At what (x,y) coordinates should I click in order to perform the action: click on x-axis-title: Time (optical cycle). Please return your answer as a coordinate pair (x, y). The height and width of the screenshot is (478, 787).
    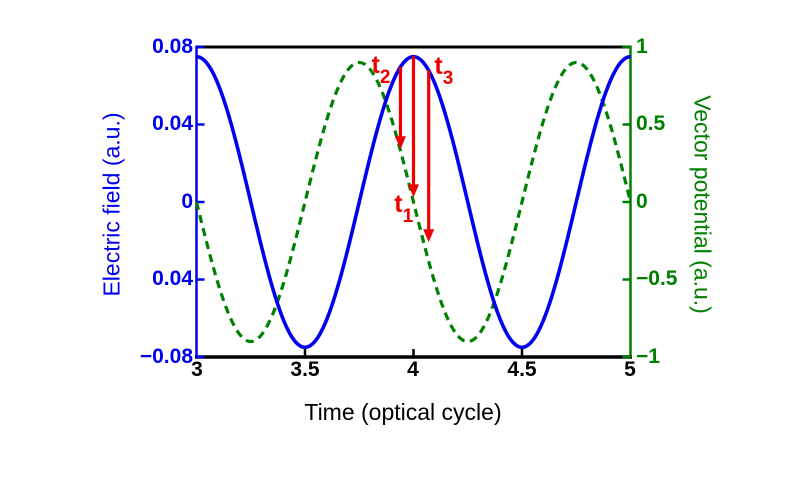
    Looking at the image, I should click on (403, 412).